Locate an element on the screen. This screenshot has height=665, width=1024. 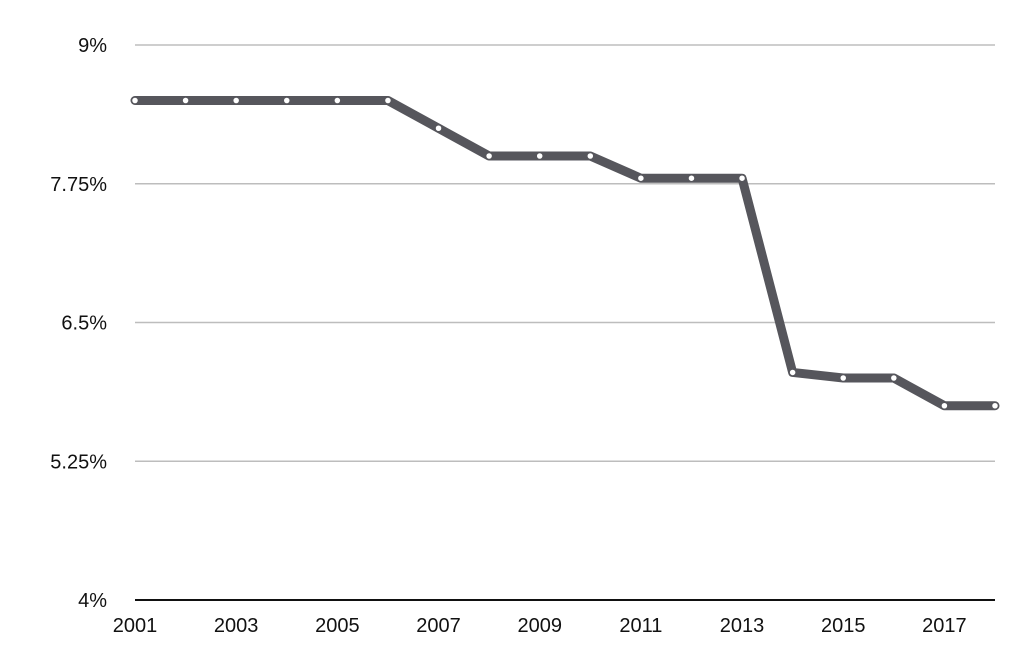
y-tick-label: 7.75% is located at coordinates (78, 185).